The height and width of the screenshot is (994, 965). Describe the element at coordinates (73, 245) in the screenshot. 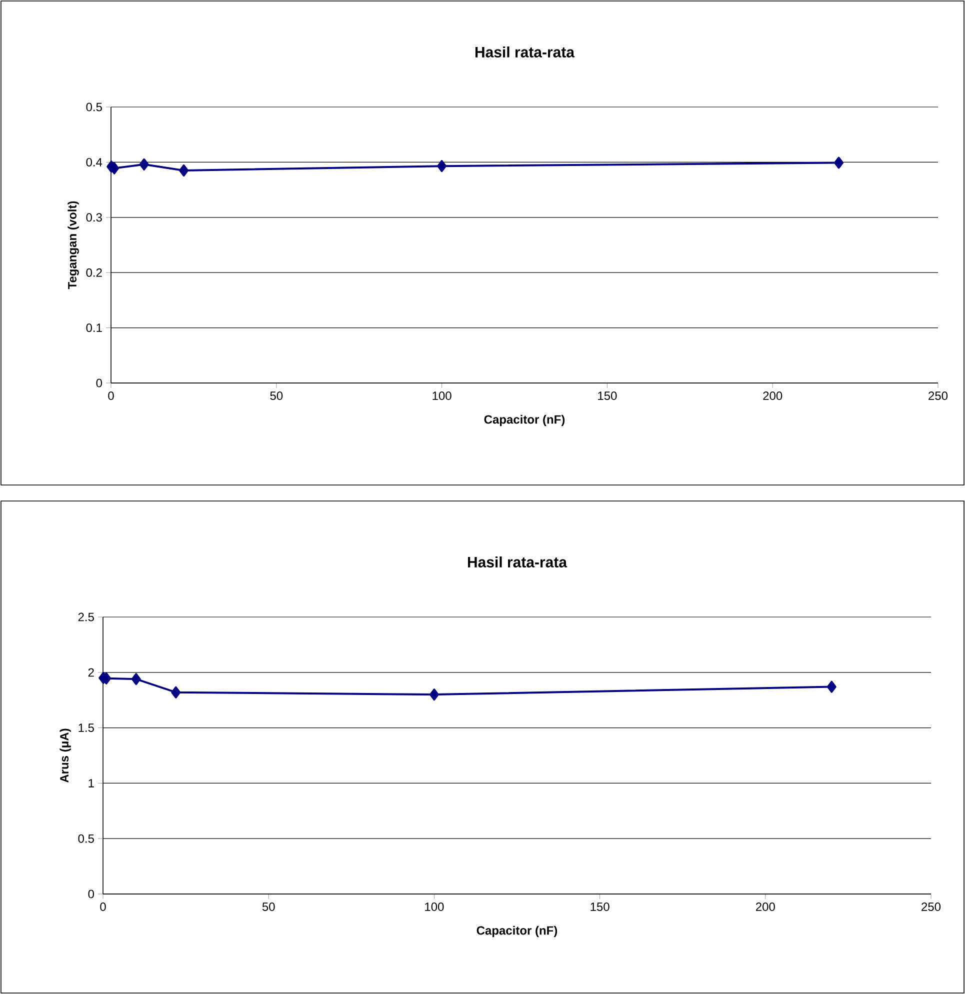

I see `y-axis-title: Tegangan (volt)` at that location.